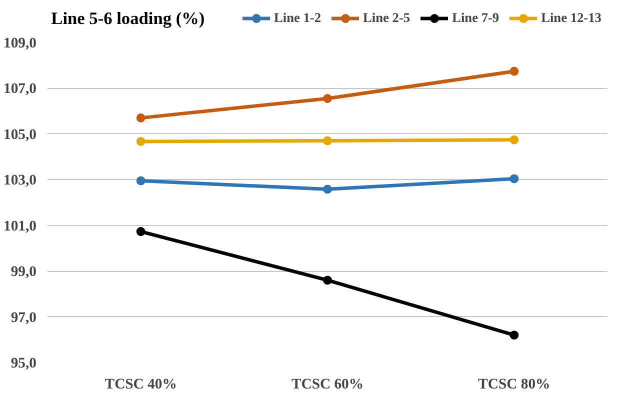 Image resolution: width=641 pixels, height=416 pixels. Describe the element at coordinates (23, 318) in the screenshot. I see `y-tick-label: 97,0` at that location.